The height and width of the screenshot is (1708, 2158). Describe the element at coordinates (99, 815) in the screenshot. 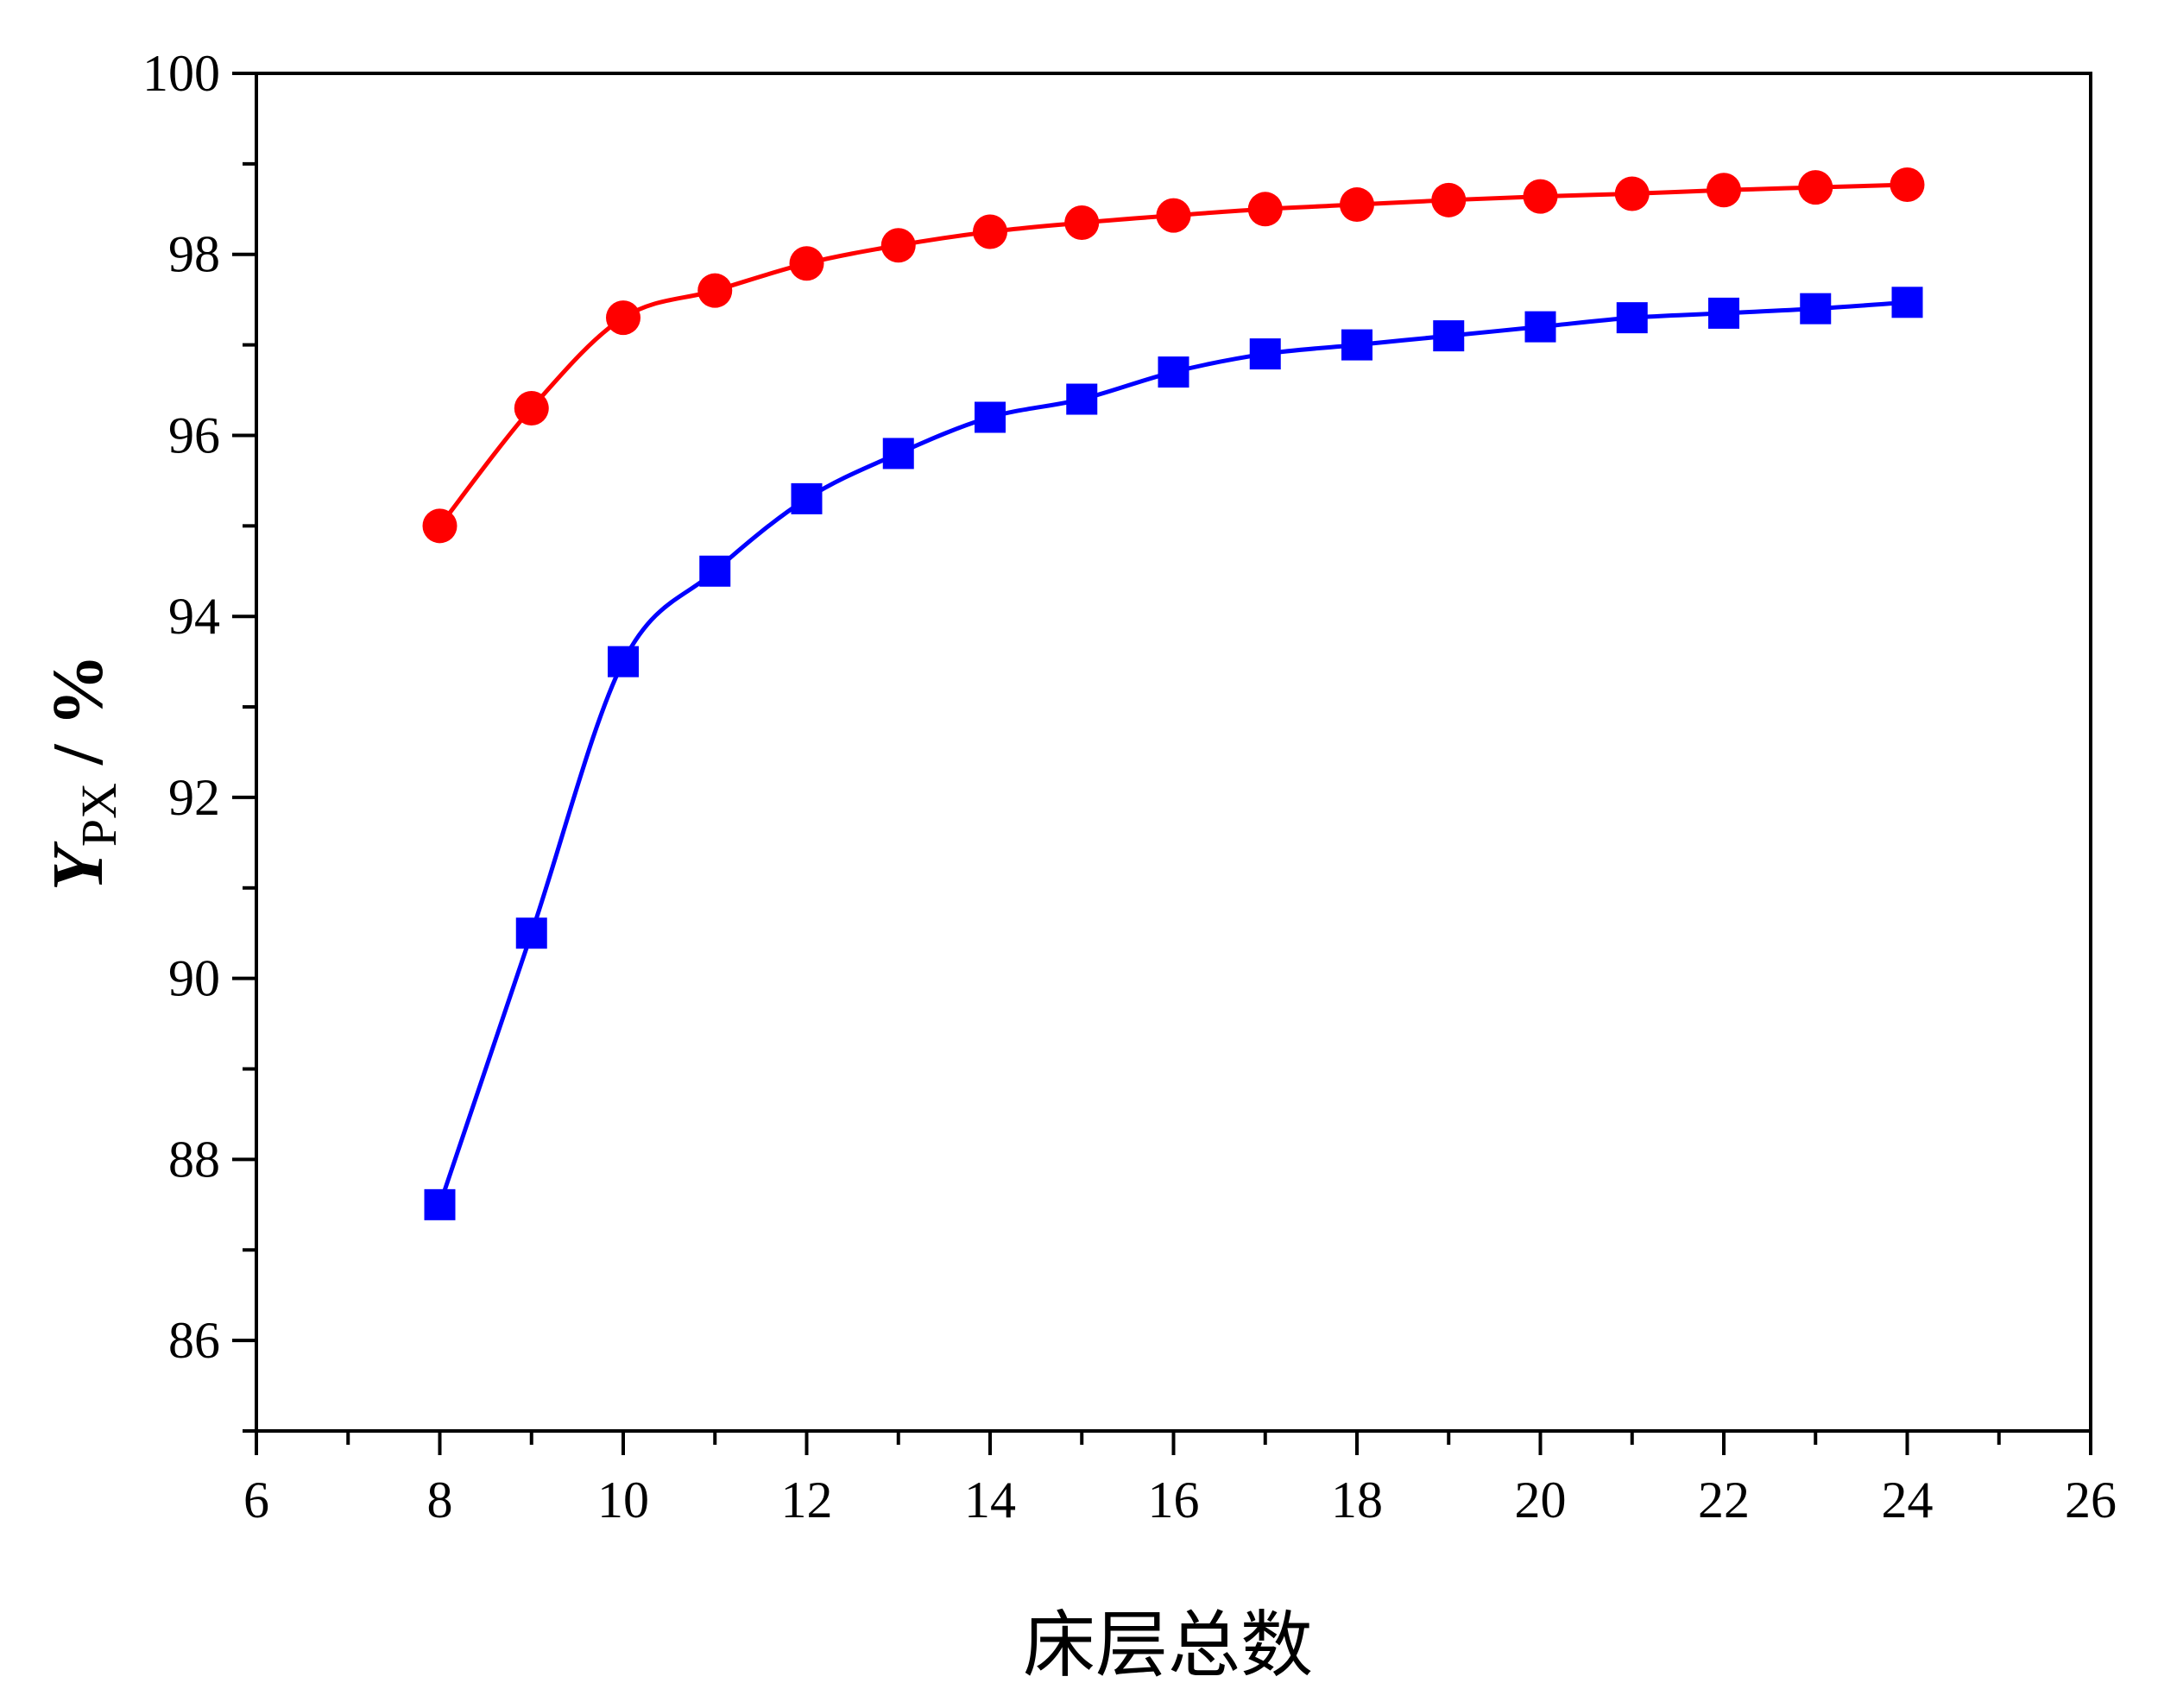

I see `y-axis-title-subscript: PX` at that location.